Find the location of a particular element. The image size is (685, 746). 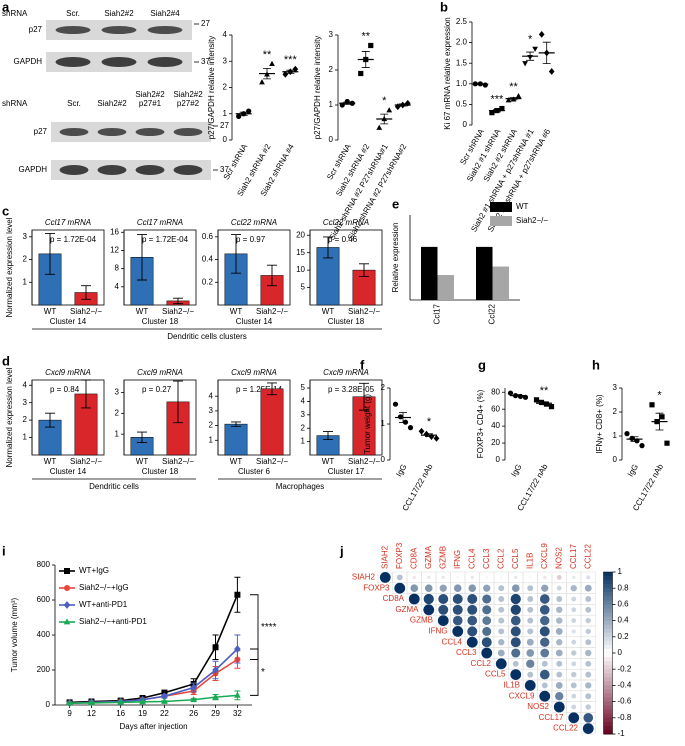

row-label: p27 is located at coordinates (36, 29).